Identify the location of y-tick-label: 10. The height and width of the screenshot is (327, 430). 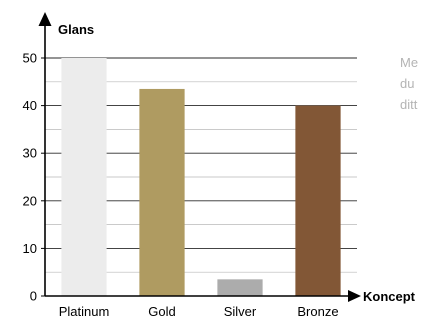
(30, 248).